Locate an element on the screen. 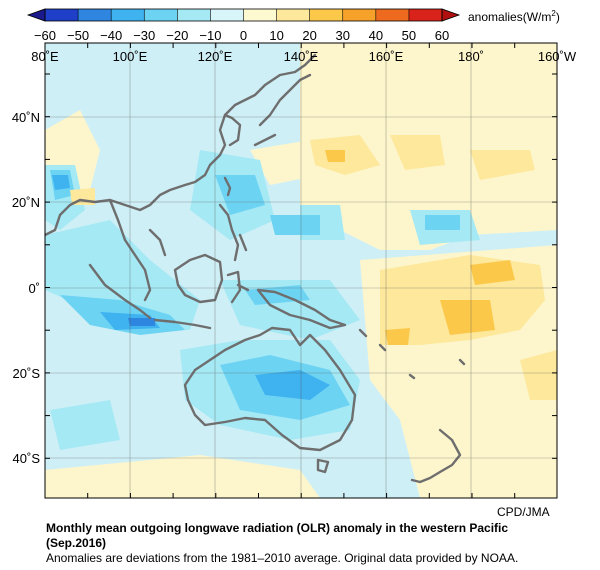 The image size is (600, 570). colorbar-tick-label: 60 is located at coordinates (442, 35).